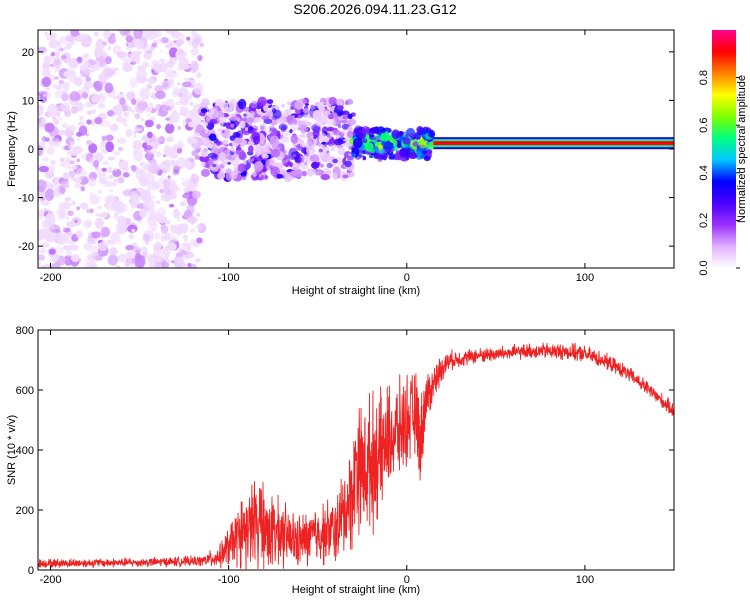 The height and width of the screenshot is (600, 750). What do you see at coordinates (407, 278) in the screenshot?
I see `x-tick-label: 0` at bounding box center [407, 278].